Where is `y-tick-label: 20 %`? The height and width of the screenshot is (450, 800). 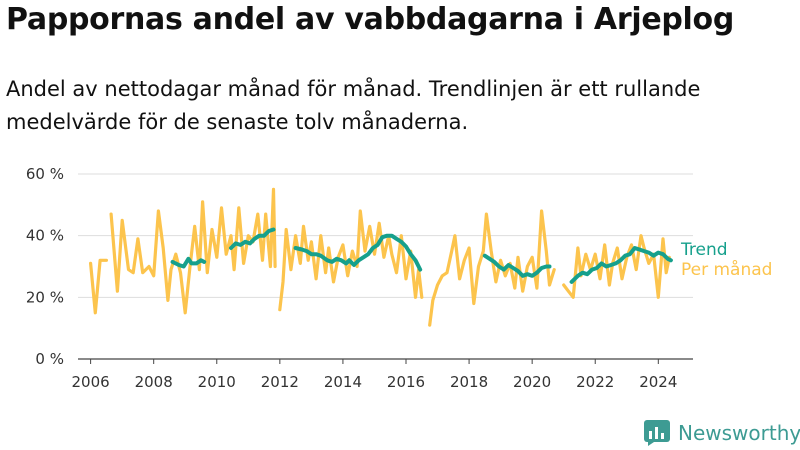 y-tick-label: 20 % is located at coordinates (45, 297).